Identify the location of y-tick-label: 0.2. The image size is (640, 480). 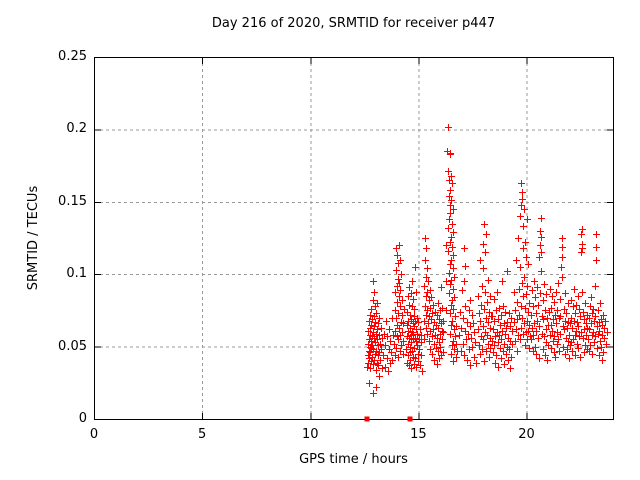
(76, 129).